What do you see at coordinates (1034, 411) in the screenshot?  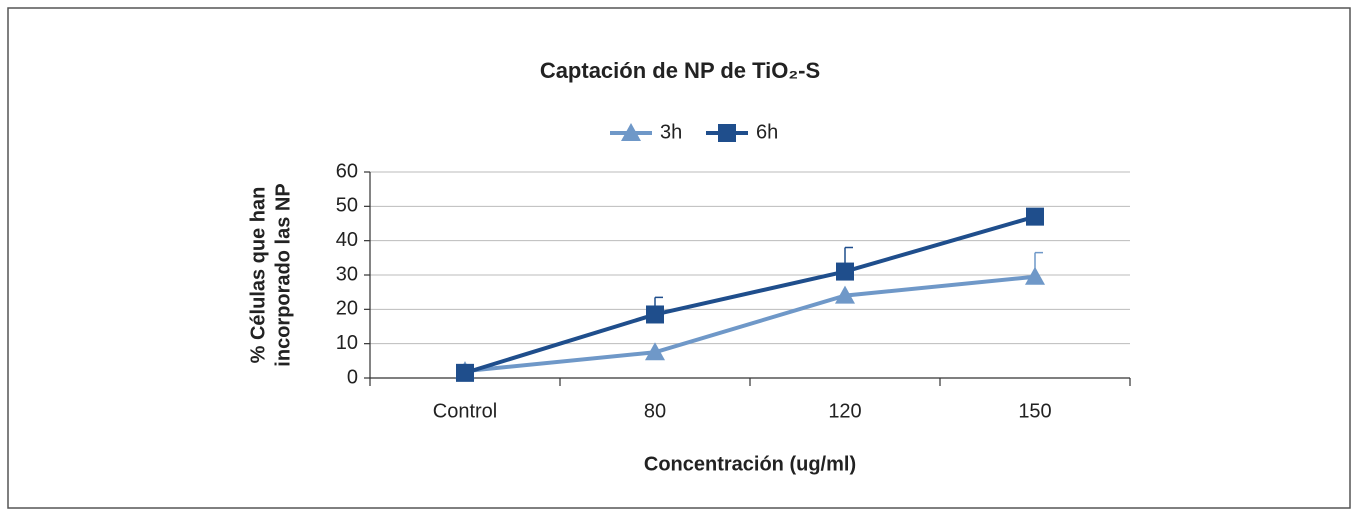 I see `x-tick-label: 150` at bounding box center [1034, 411].